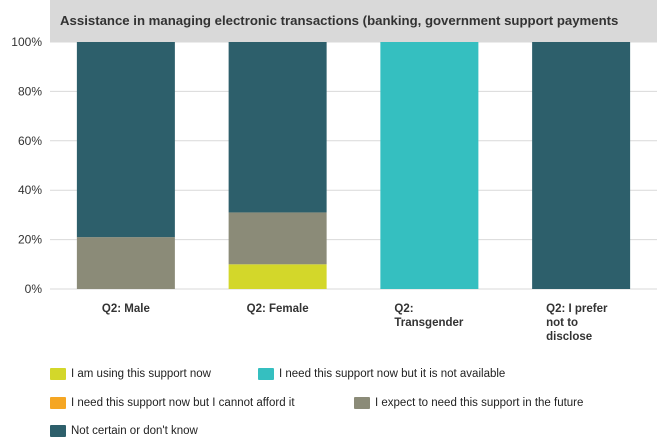 This screenshot has height=443, width=657. What do you see at coordinates (429, 316) in the screenshot?
I see `x-tick-label: Q2: Transgender` at bounding box center [429, 316].